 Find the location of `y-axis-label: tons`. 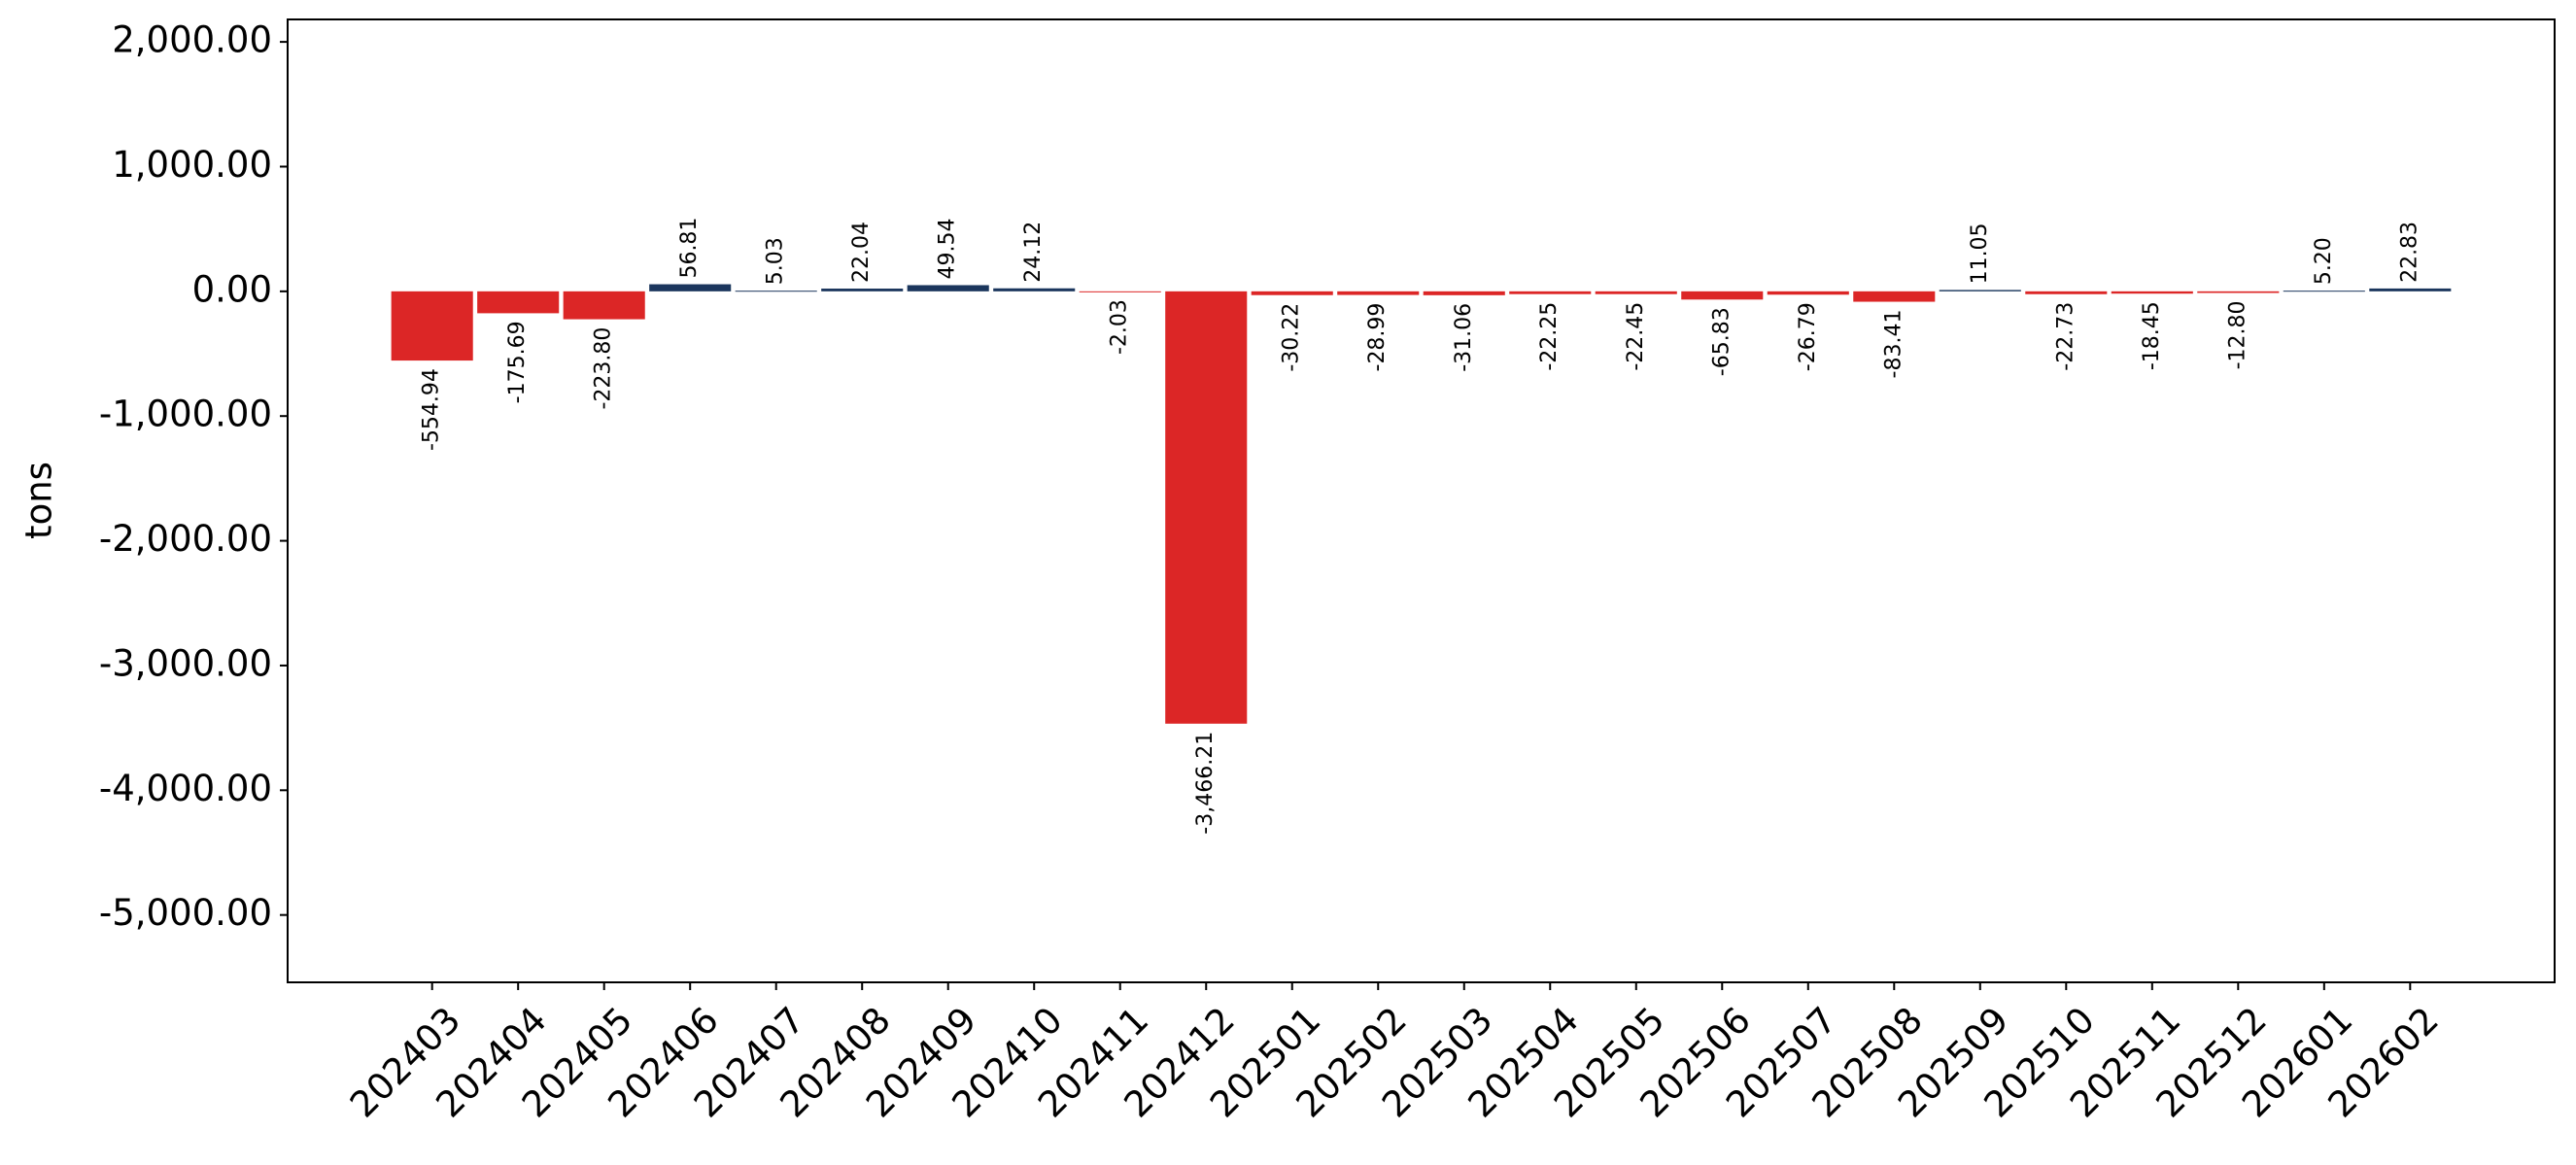

y-axis-label: tons is located at coordinates (39, 501).